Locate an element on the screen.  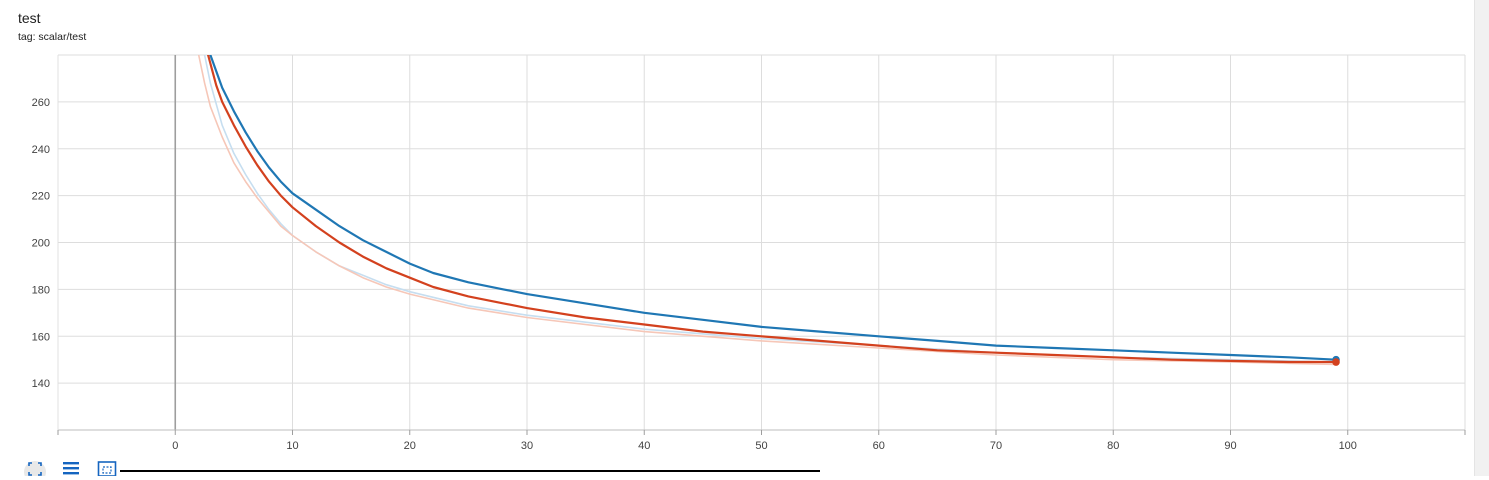
x-tick-label: 20 is located at coordinates (410, 446).